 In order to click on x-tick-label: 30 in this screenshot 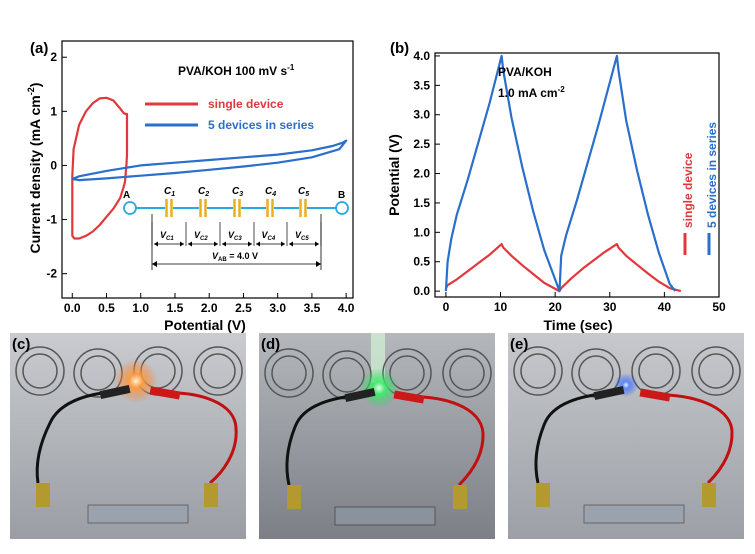, I will do `click(610, 307)`.